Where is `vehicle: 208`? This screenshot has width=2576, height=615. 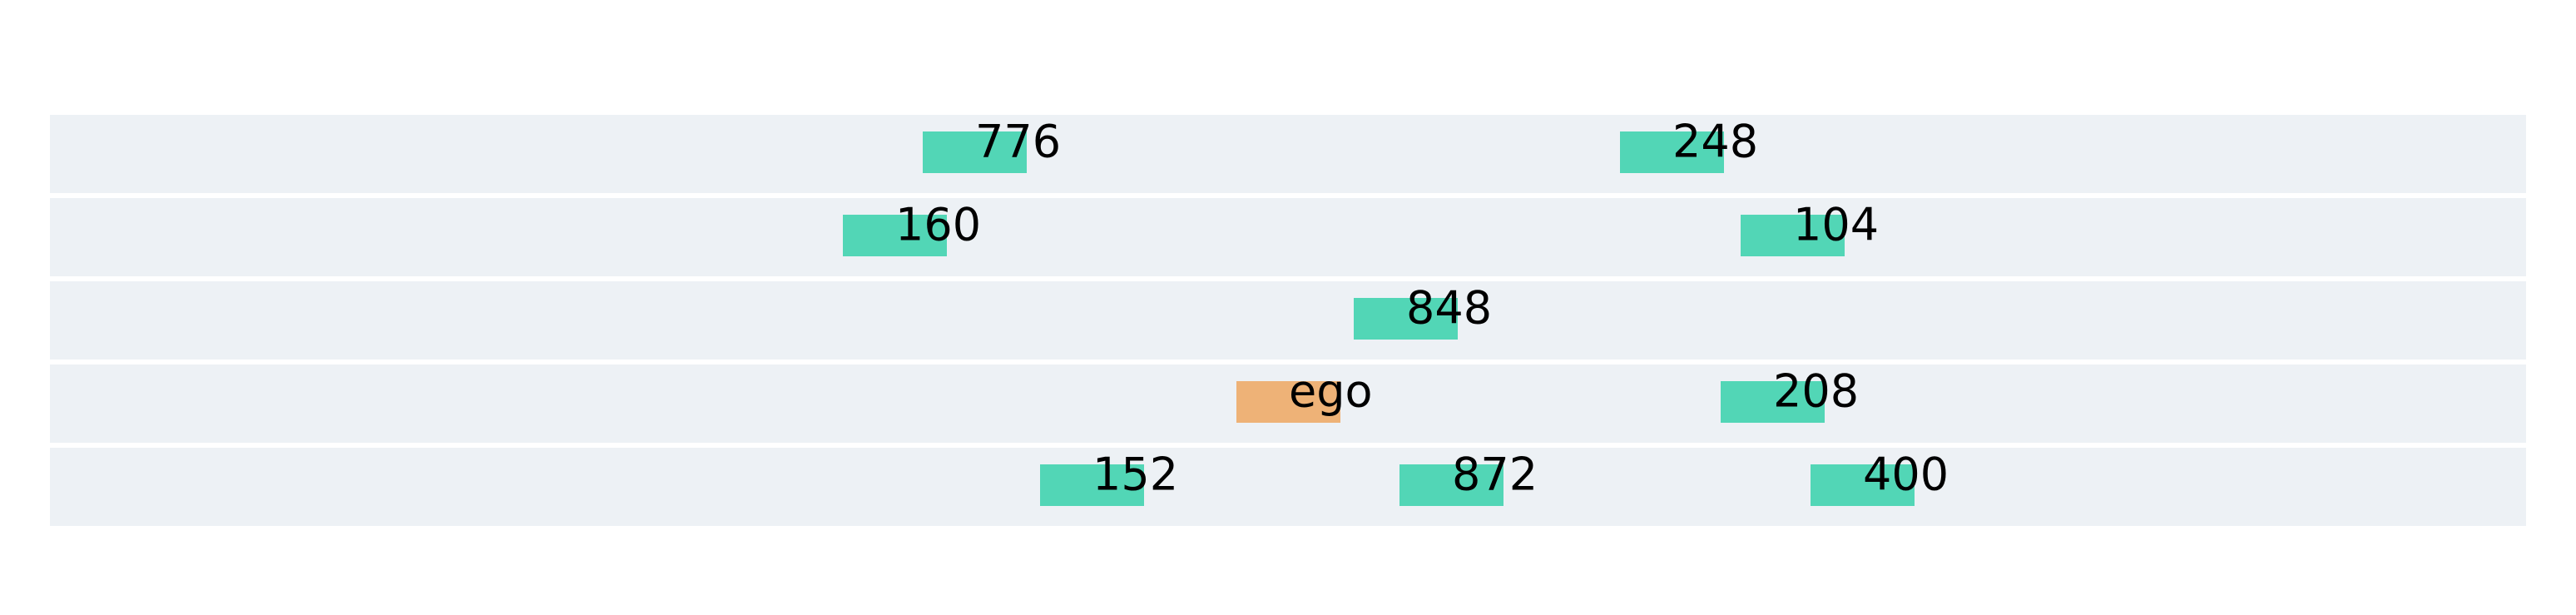
vehicle: 208 is located at coordinates (1790, 394).